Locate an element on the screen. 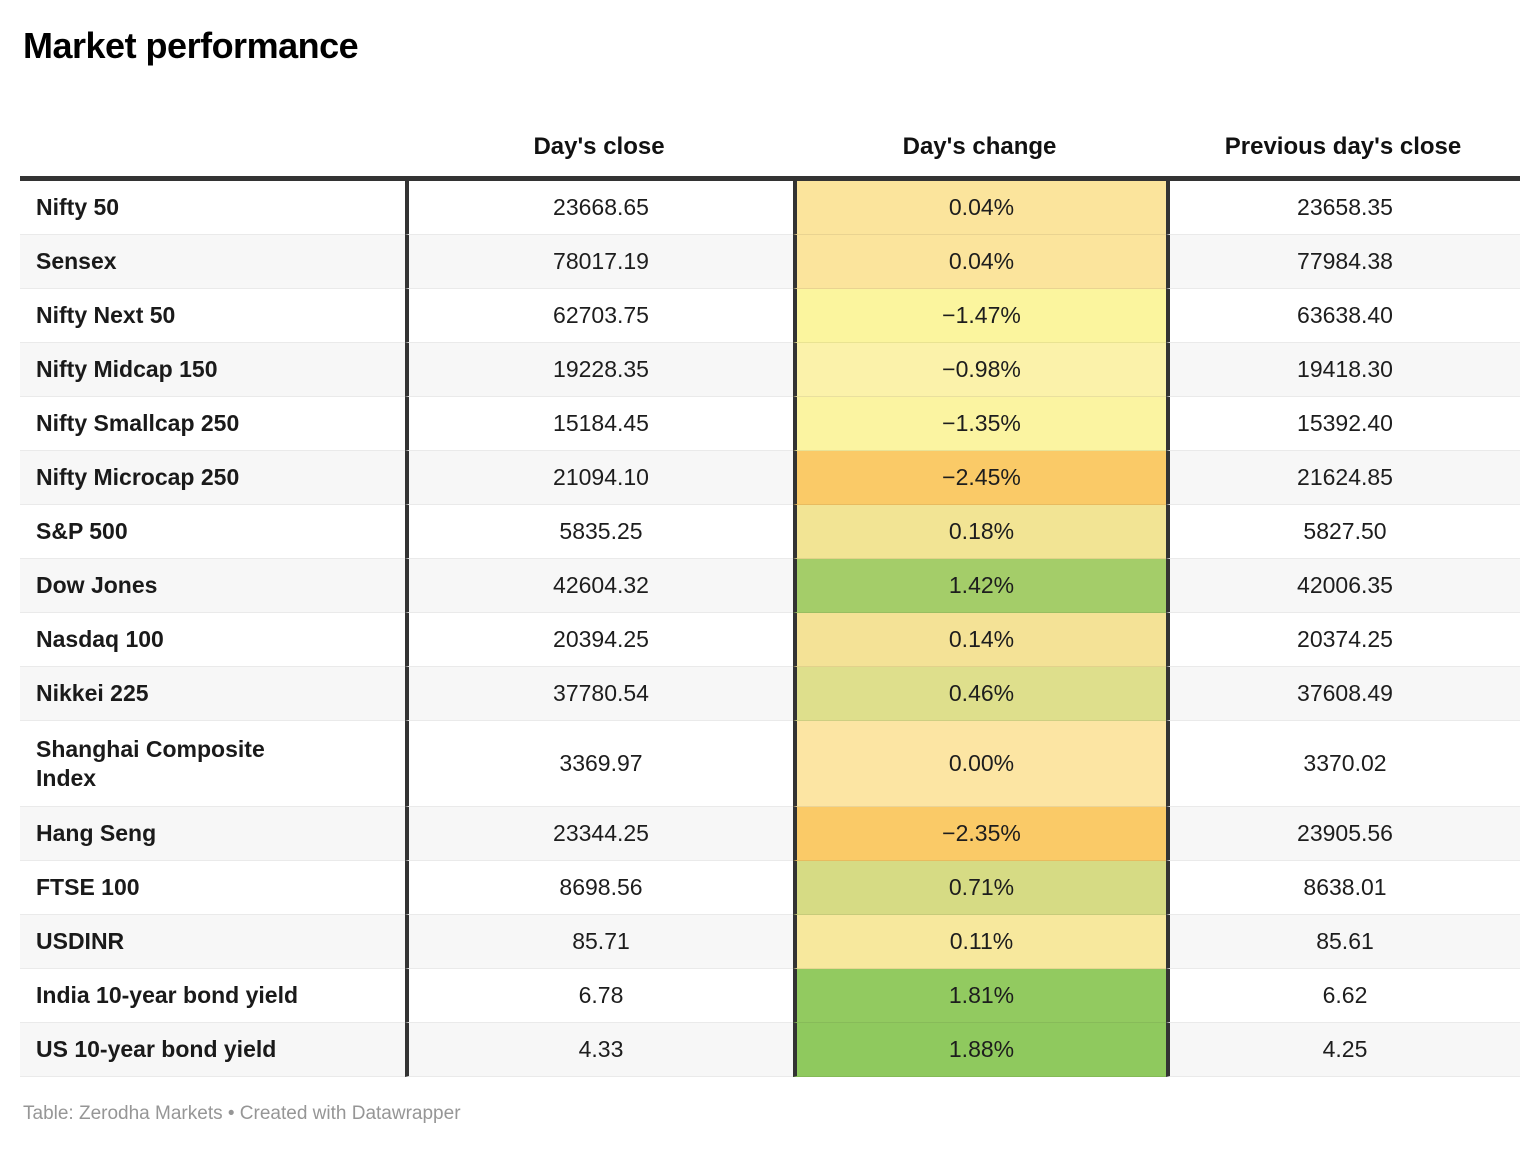 This screenshot has height=1164, width=1540. cell-days-change: 0.00% is located at coordinates (979, 764).